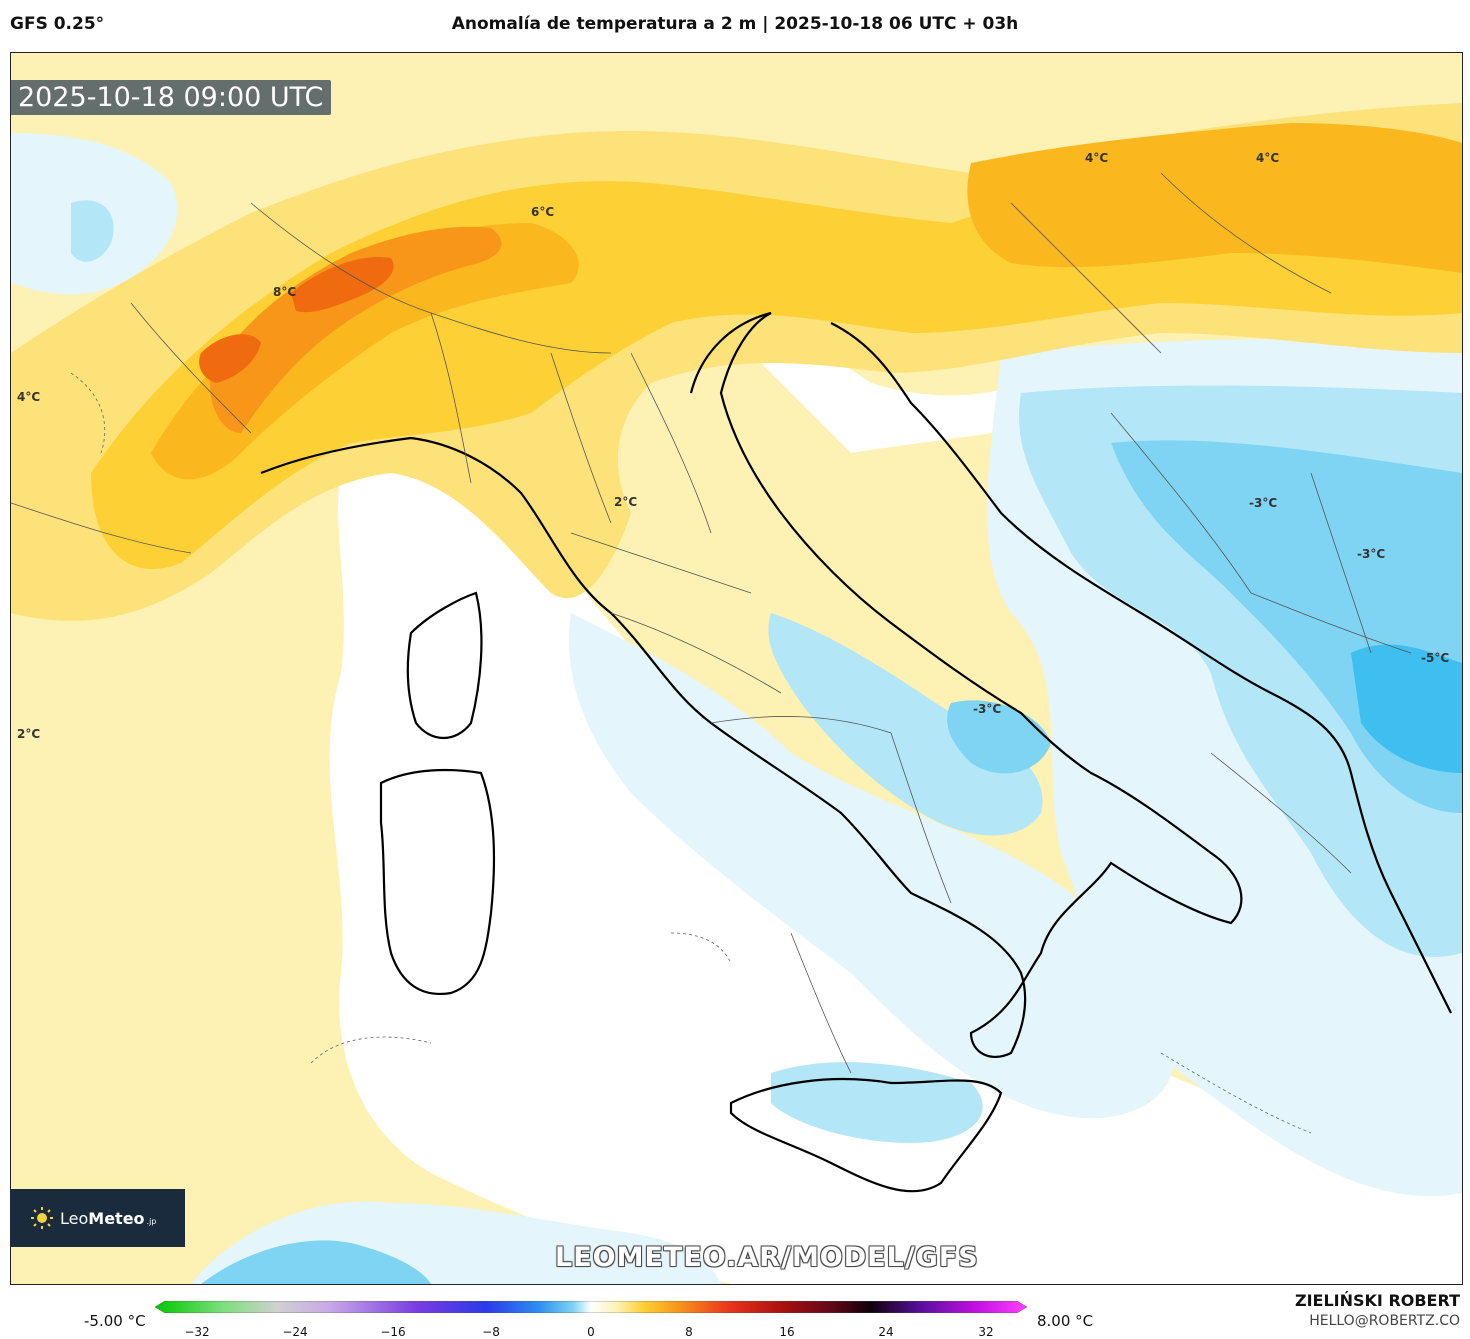  What do you see at coordinates (999, 737) in the screenshot?
I see `cold-south-core` at bounding box center [999, 737].